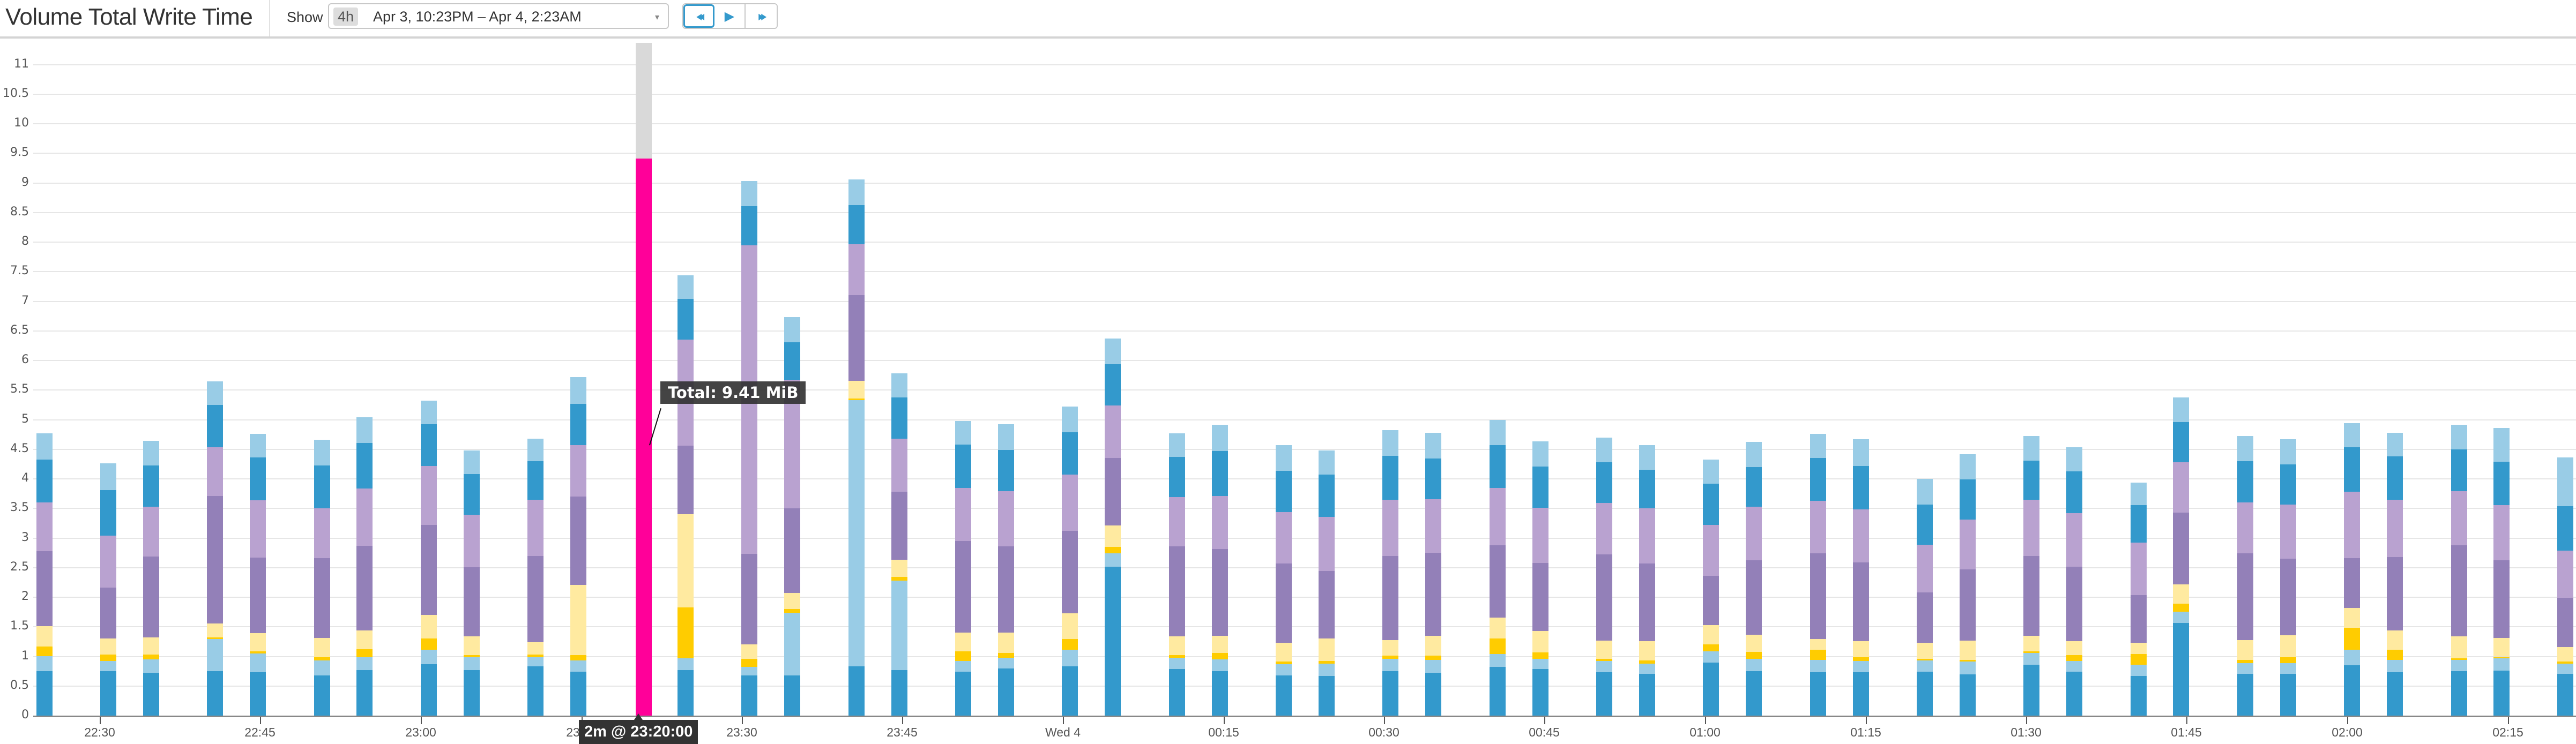  Describe the element at coordinates (19, 448) in the screenshot. I see `y-tick-label: 4.5` at that location.